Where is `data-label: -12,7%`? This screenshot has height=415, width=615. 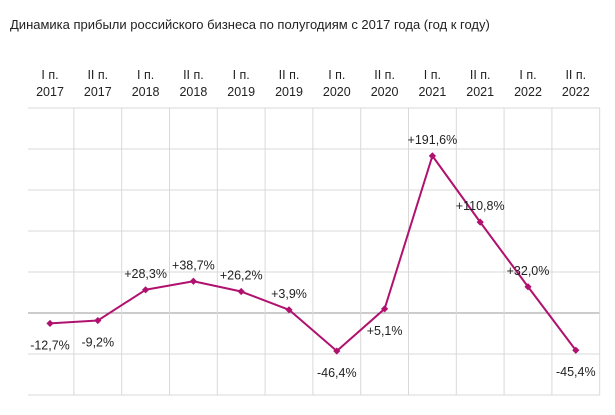
data-label: -12,7% is located at coordinates (50, 345).